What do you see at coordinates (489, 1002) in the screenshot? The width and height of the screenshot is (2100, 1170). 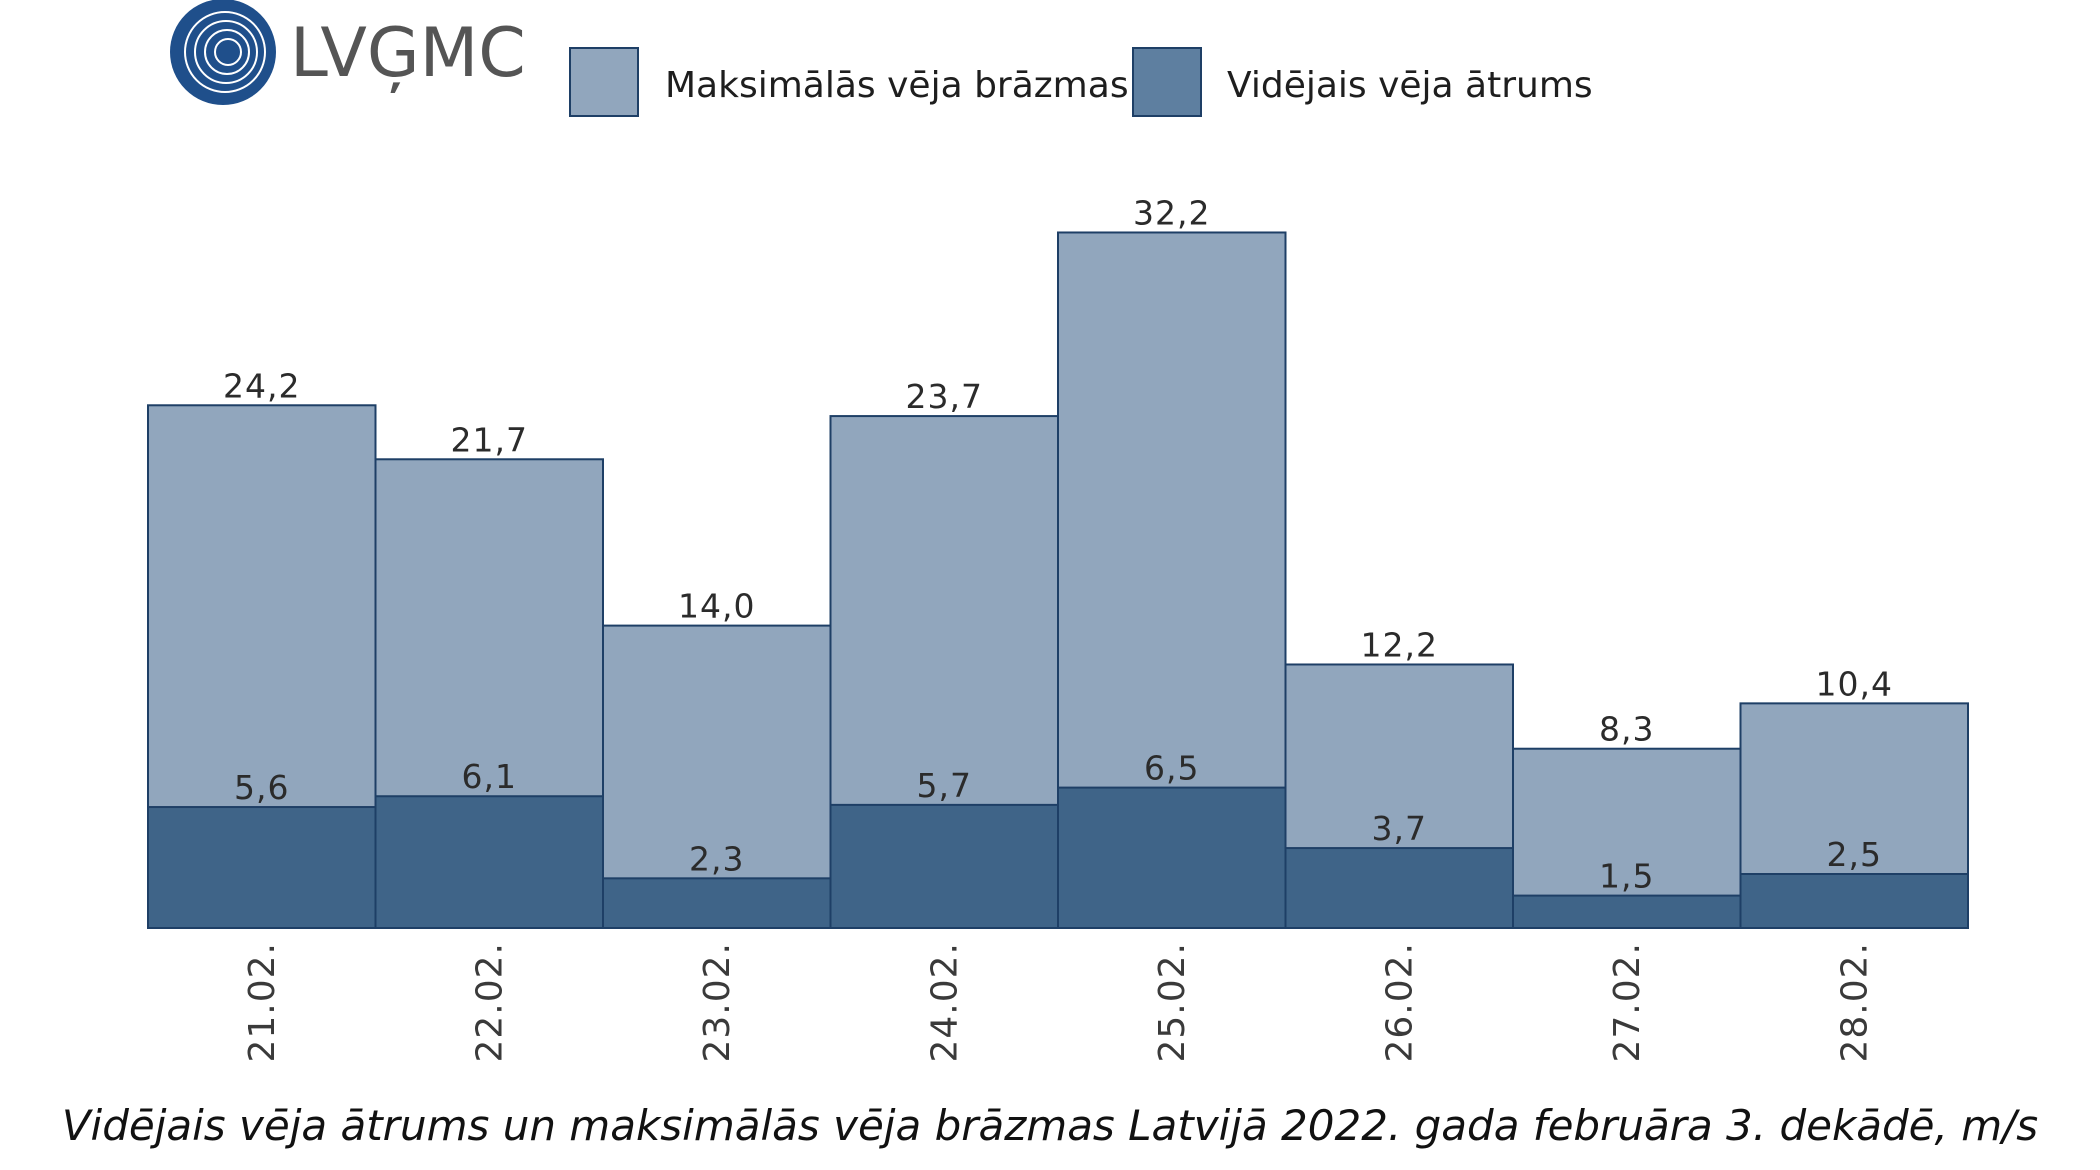 I see `x-tick-label-22.02.: 22.02.` at bounding box center [489, 1002].